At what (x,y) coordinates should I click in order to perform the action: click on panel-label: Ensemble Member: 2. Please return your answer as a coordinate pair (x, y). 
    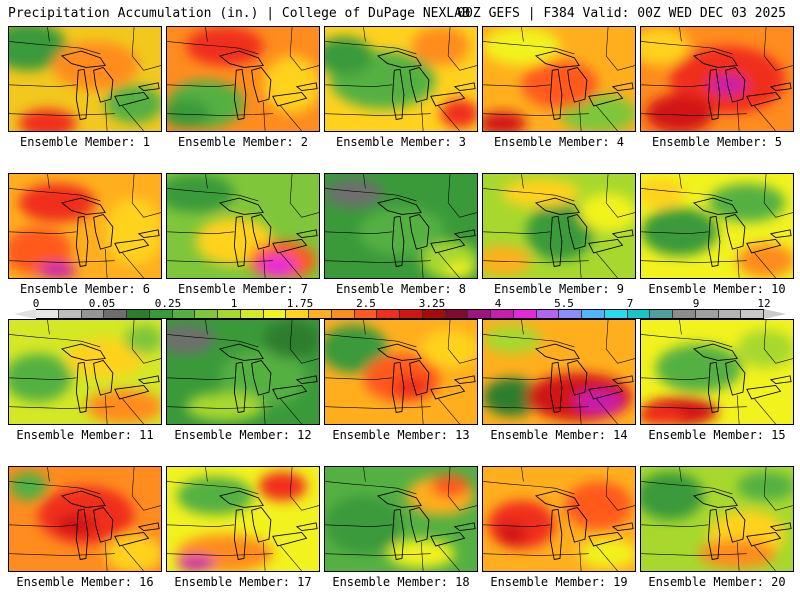
    Looking at the image, I should click on (243, 142).